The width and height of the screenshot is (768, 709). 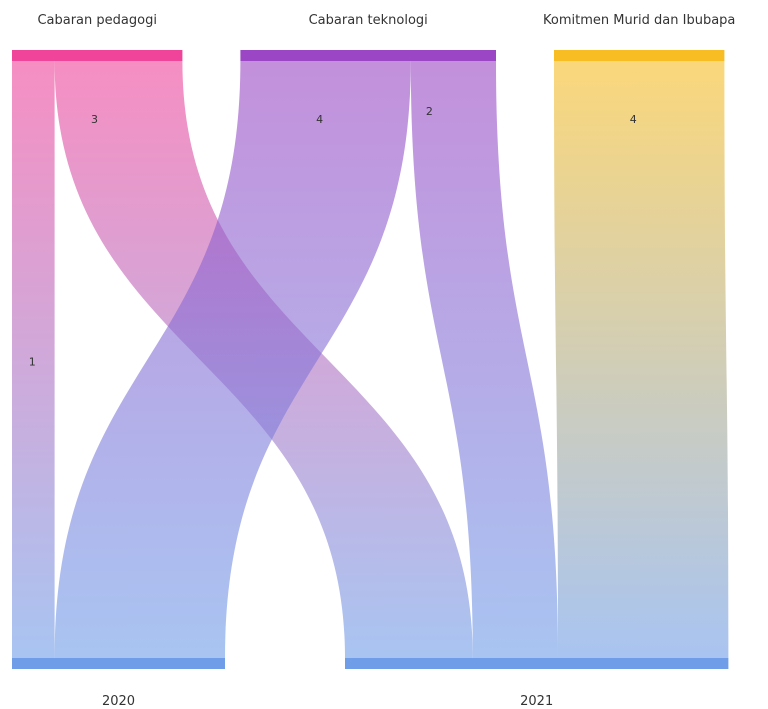 What do you see at coordinates (97, 55) in the screenshot?
I see `node-ped` at bounding box center [97, 55].